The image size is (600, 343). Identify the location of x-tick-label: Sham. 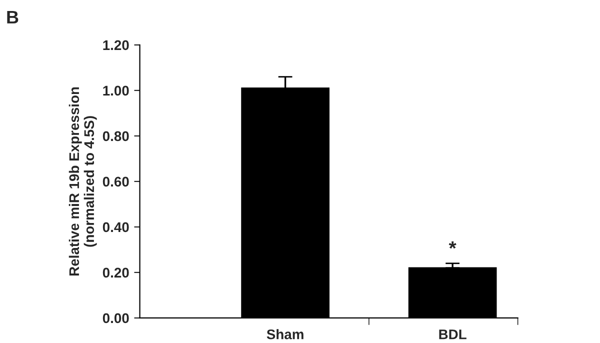
(285, 334).